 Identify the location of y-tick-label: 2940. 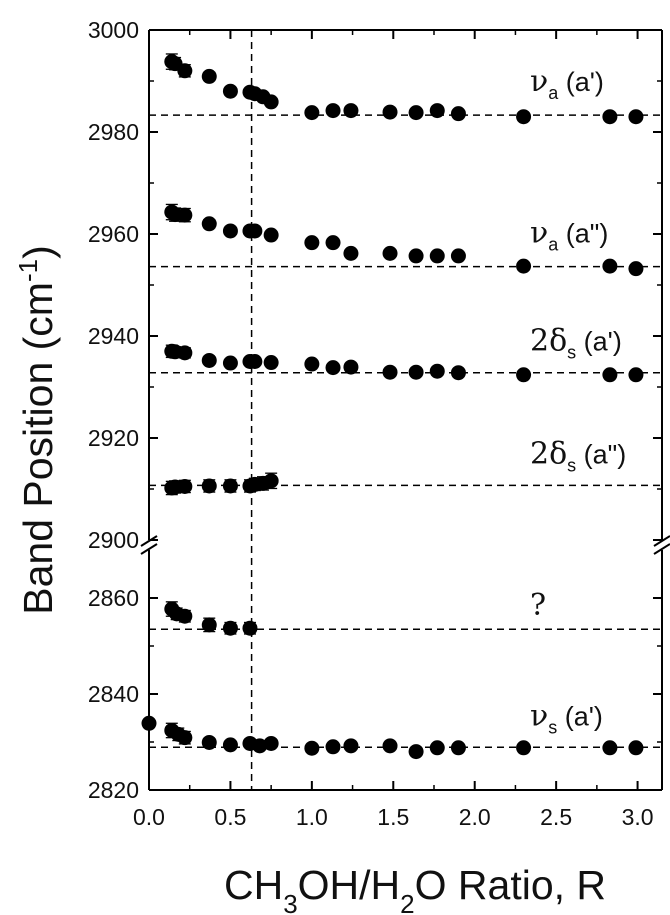
(113, 336).